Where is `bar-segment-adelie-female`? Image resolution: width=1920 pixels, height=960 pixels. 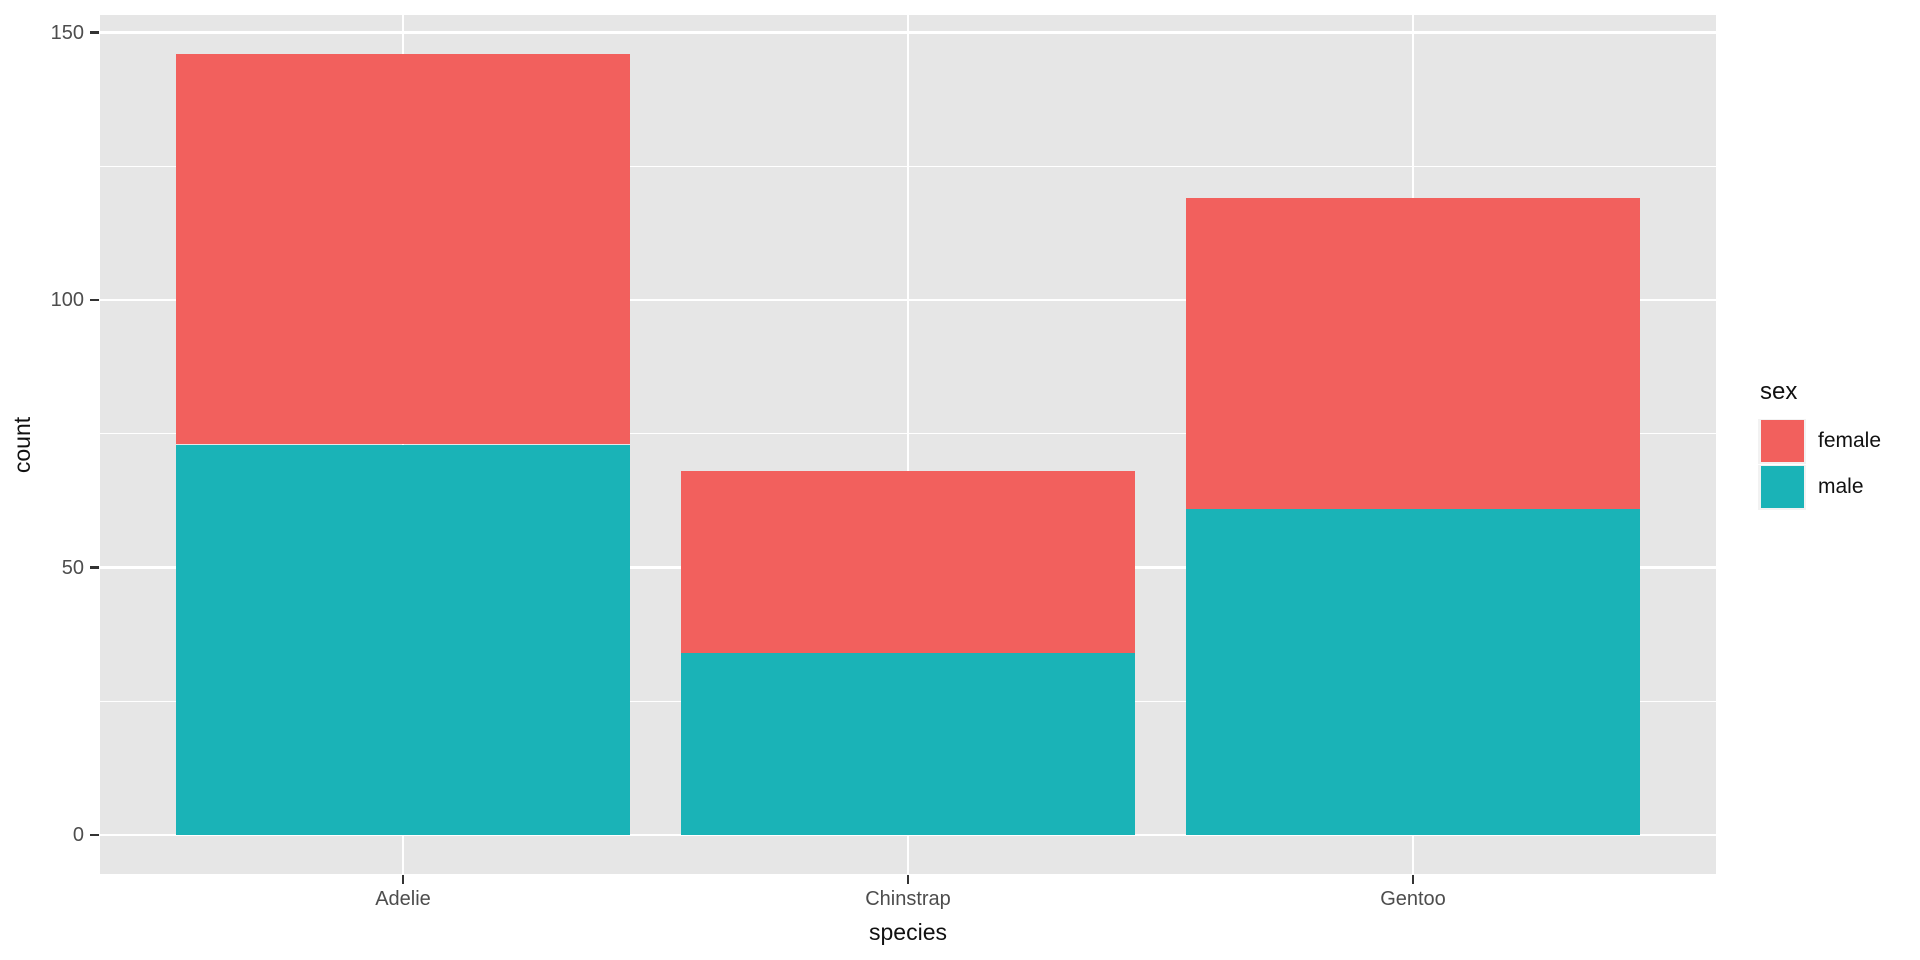 bar-segment-adelie-female is located at coordinates (403, 249).